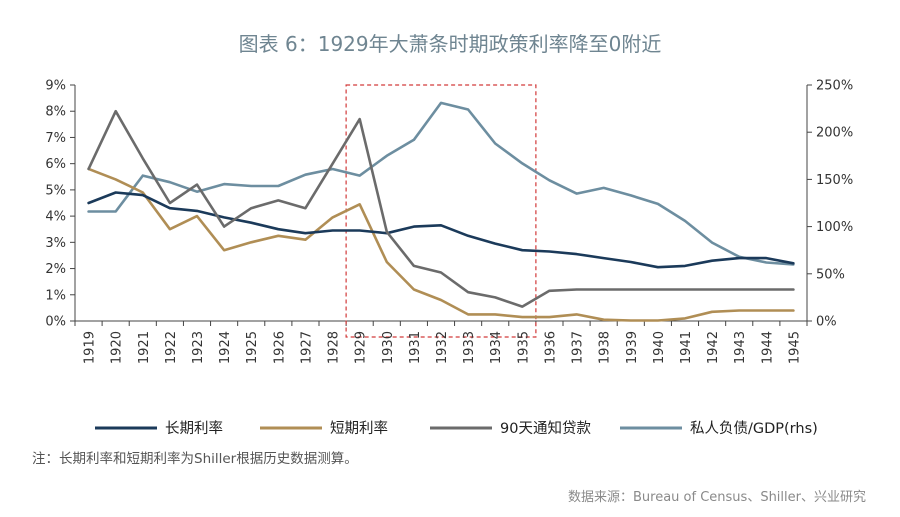 This screenshot has height=517, width=900. Describe the element at coordinates (144, 347) in the screenshot. I see `x-tick-label: 1921` at that location.